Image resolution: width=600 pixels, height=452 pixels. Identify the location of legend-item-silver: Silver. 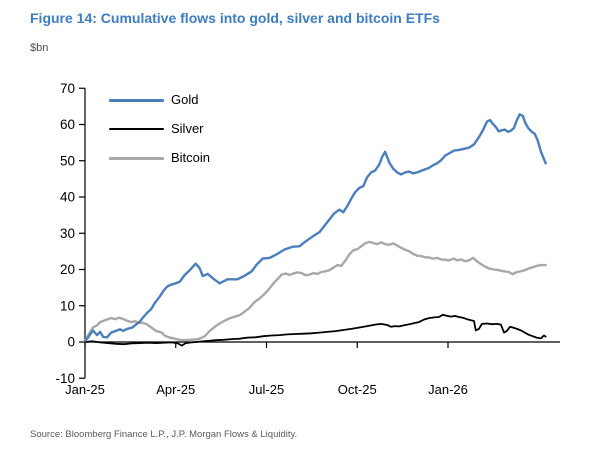
(159, 129).